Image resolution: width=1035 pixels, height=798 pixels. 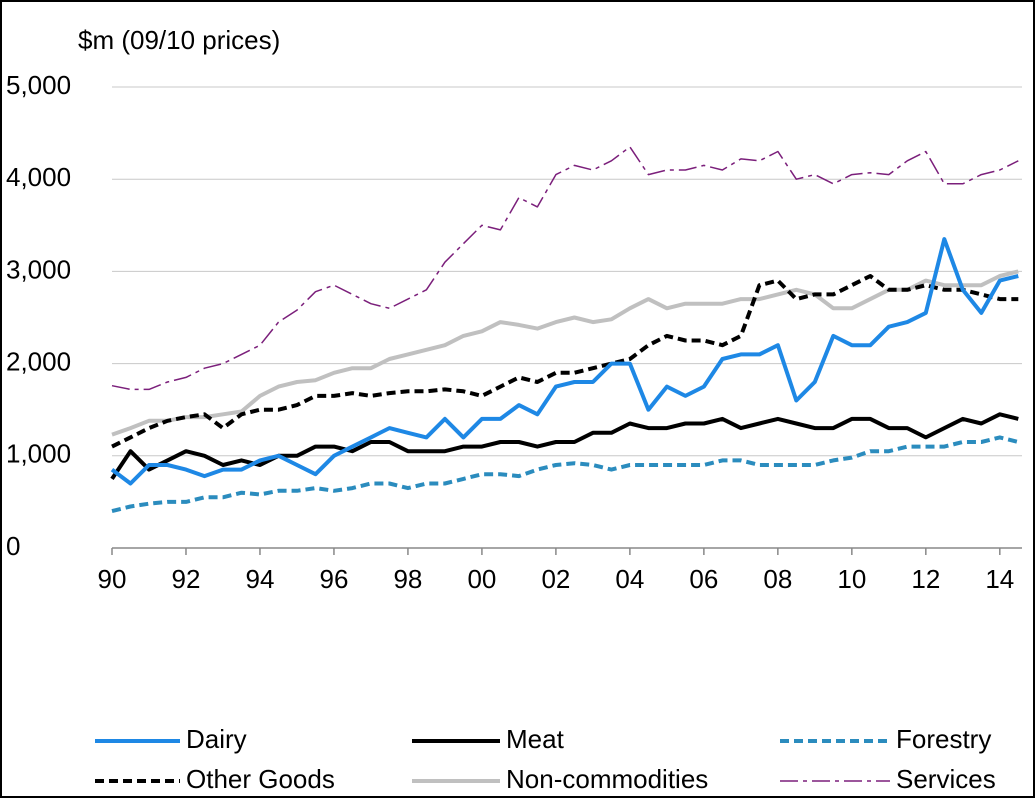 What do you see at coordinates (38, 454) in the screenshot?
I see `y-tick-label: 1,000` at bounding box center [38, 454].